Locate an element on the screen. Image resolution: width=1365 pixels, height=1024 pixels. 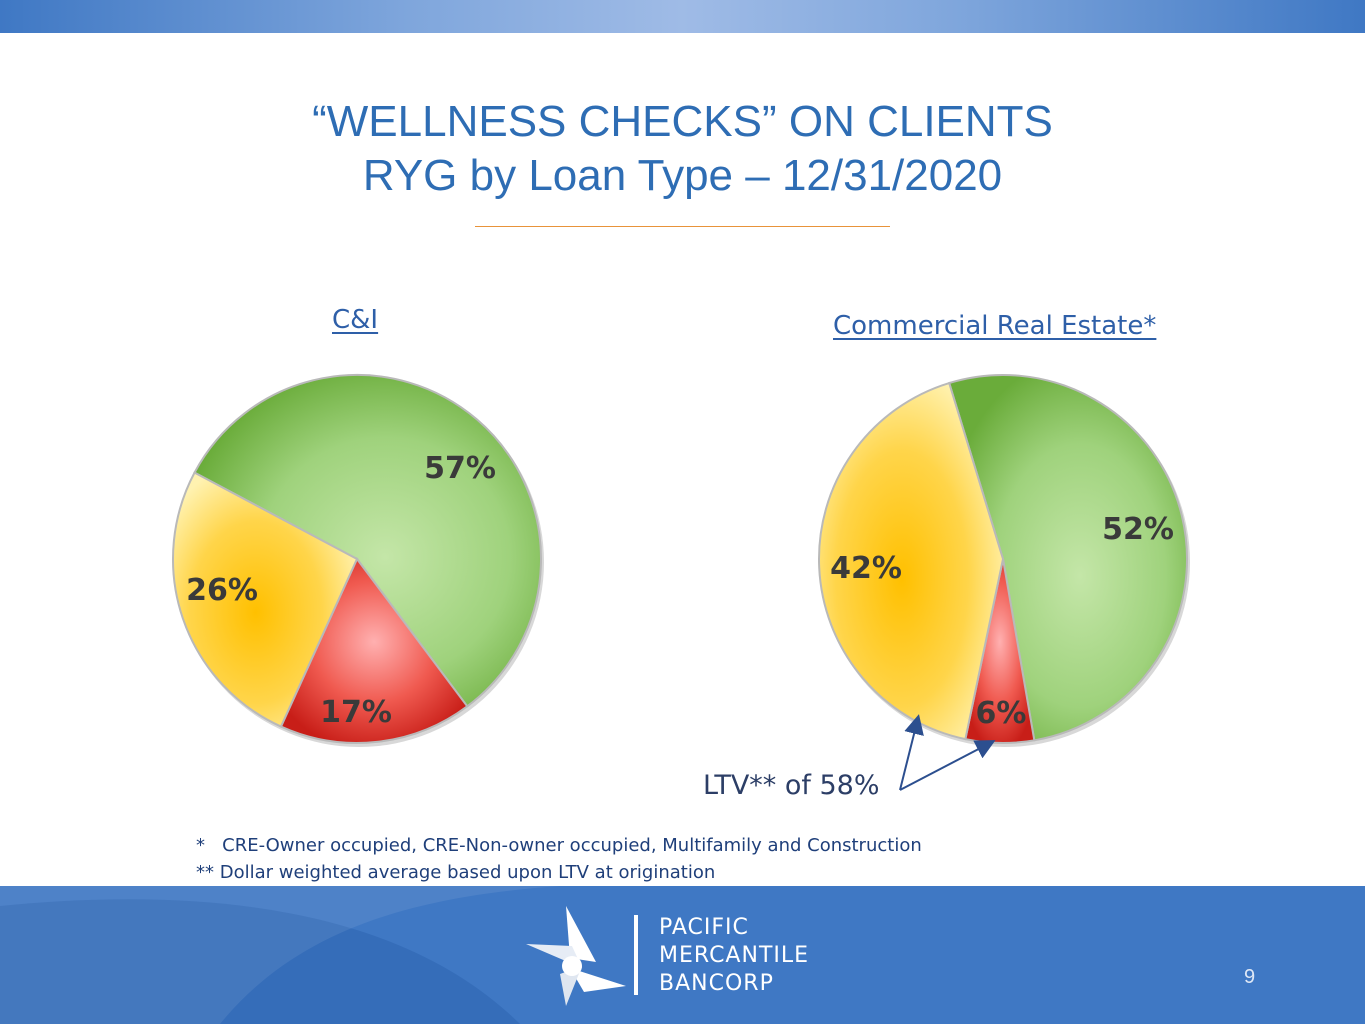
cre-chart-title: Commercial Real Estate* is located at coordinates (995, 326).